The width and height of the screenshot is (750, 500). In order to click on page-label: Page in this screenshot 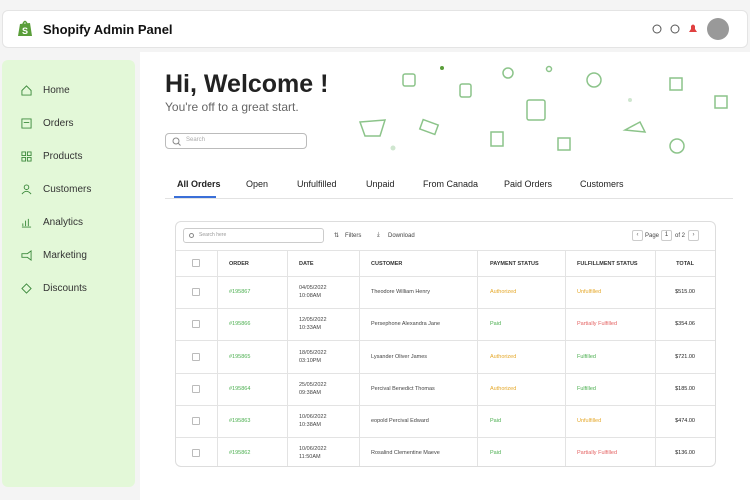, I will do `click(652, 236)`.